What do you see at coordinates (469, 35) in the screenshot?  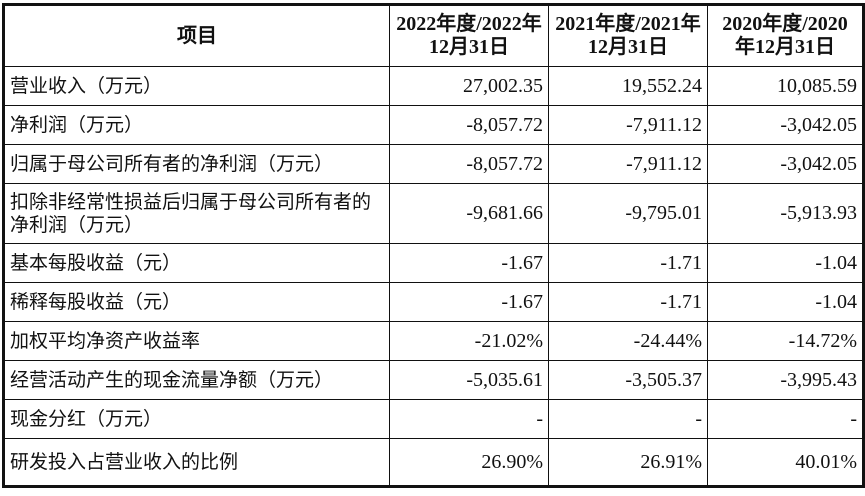 I see `header-2022: 2022年度/2022年12月31日` at bounding box center [469, 35].